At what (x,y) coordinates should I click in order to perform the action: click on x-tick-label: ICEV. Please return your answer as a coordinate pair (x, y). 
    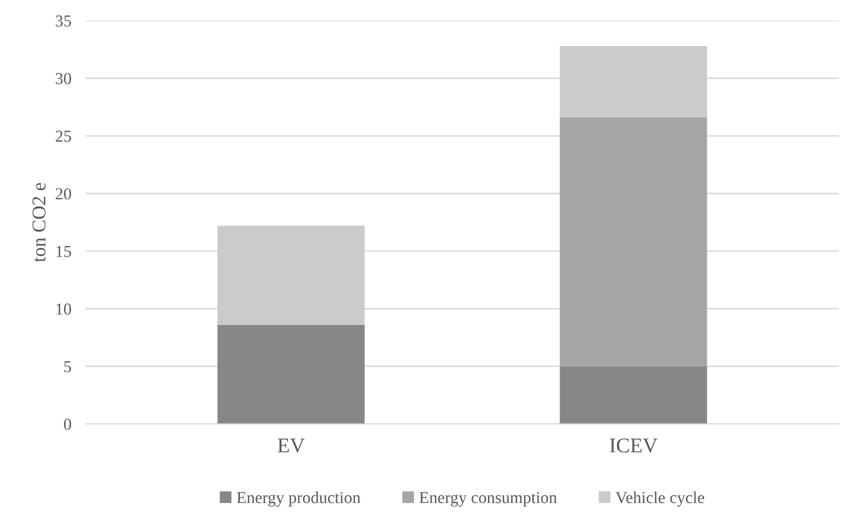
    Looking at the image, I should click on (634, 445).